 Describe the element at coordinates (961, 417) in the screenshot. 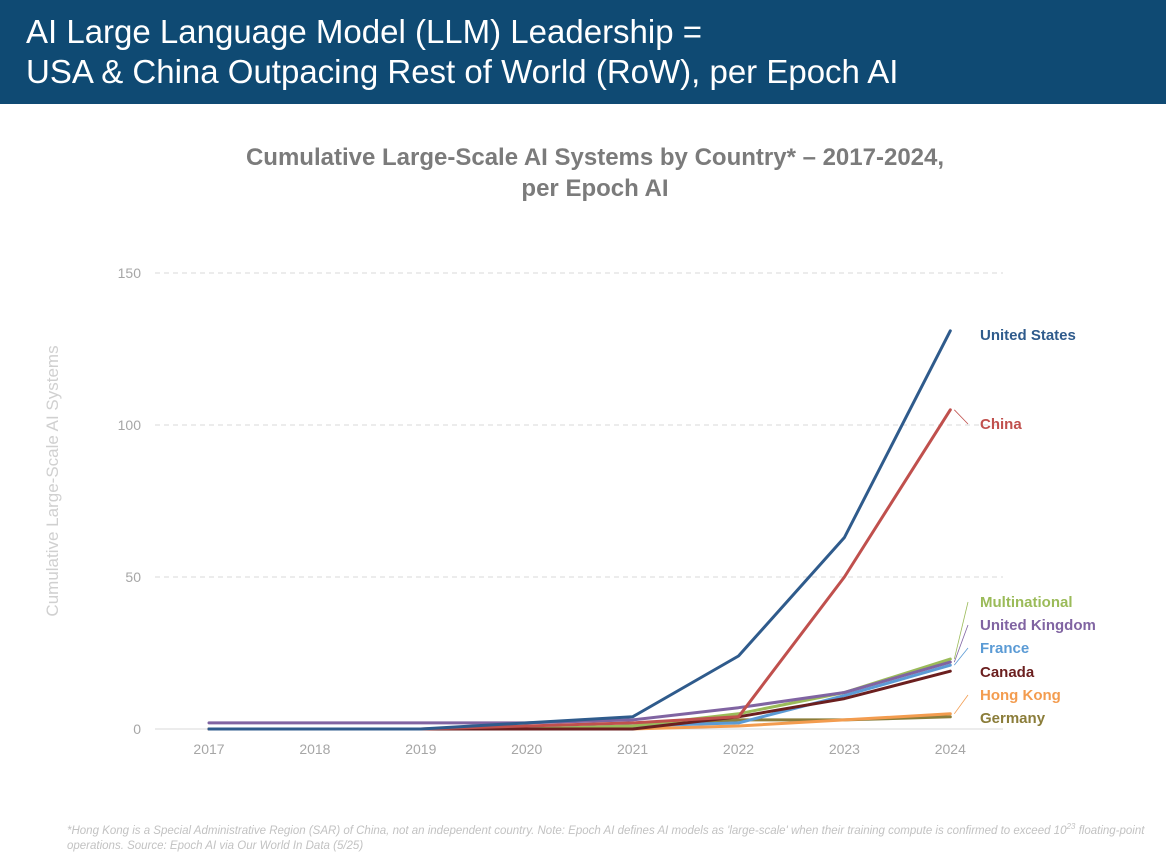

I see `connector-china` at that location.